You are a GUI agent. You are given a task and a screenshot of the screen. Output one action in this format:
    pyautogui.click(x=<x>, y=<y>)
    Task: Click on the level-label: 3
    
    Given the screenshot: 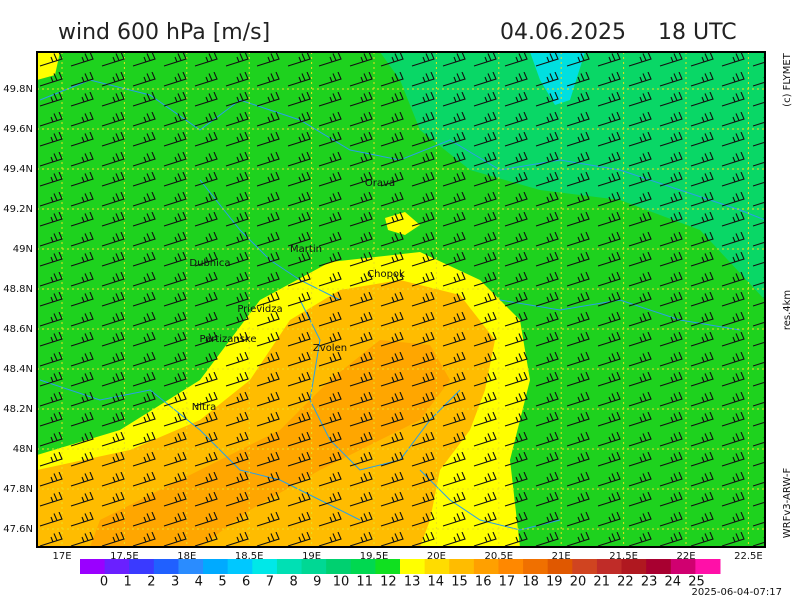 What is the action you would take?
    pyautogui.click(x=175, y=582)
    